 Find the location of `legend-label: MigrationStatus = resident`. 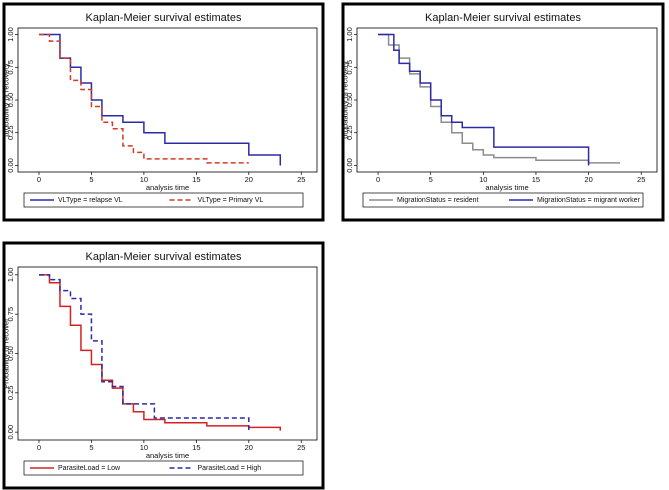

legend-label: MigrationStatus = resident is located at coordinates (438, 200).